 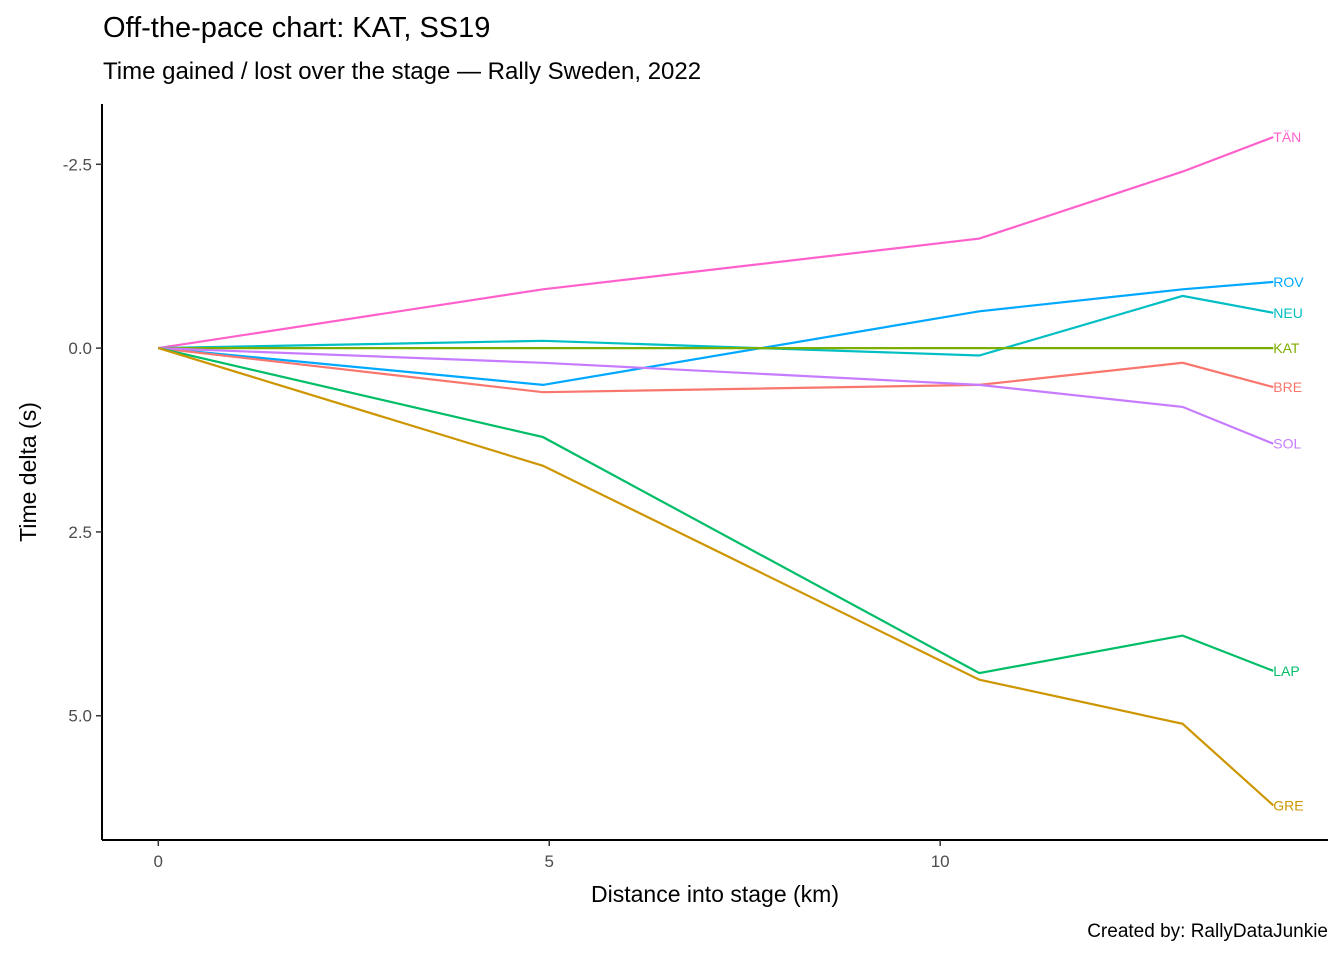 I want to click on chart-title: Off-the-pace chart: KAT, SS19, so click(x=297, y=28).